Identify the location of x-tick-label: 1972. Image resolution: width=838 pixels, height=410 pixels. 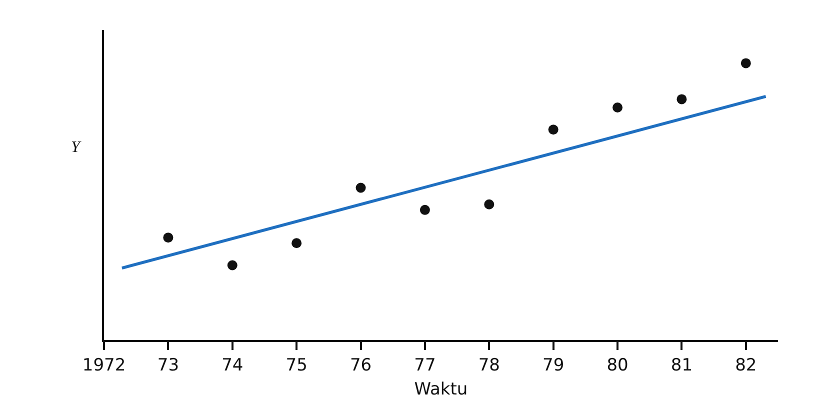
(104, 365).